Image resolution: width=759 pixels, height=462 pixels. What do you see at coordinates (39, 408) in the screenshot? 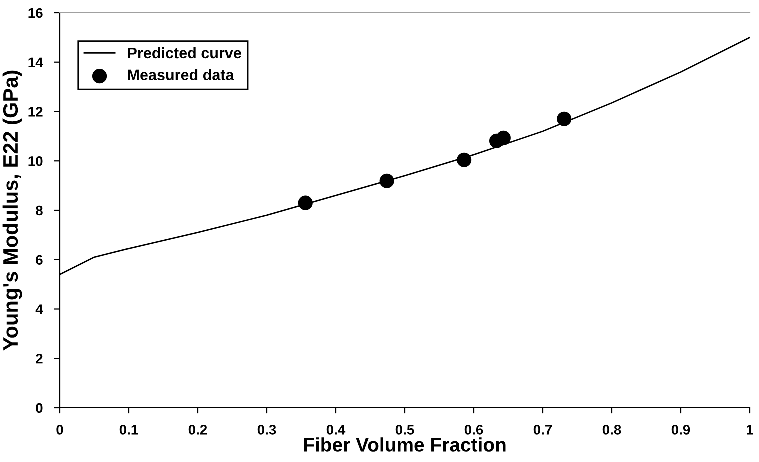
I see `y-tick-label: 0` at bounding box center [39, 408].